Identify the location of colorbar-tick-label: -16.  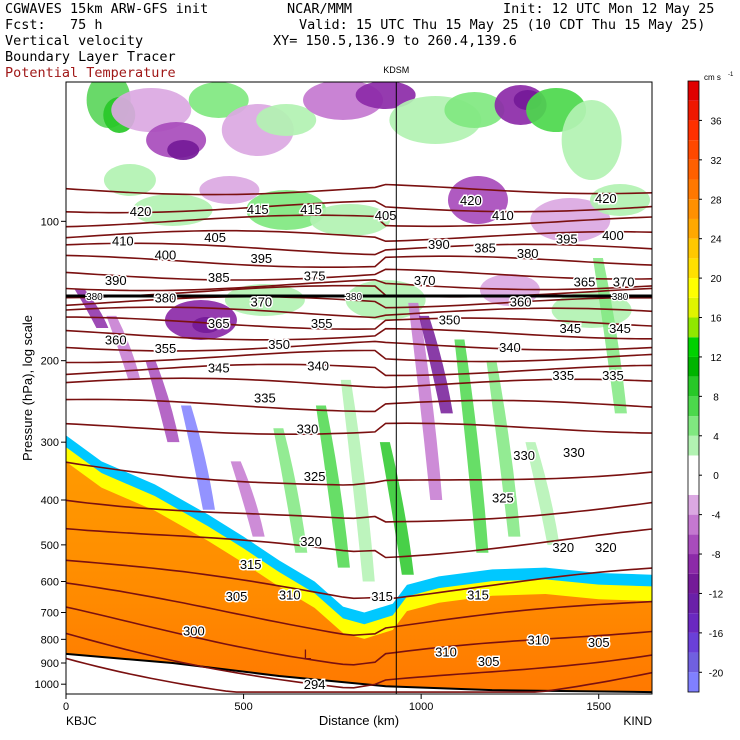
(716, 634).